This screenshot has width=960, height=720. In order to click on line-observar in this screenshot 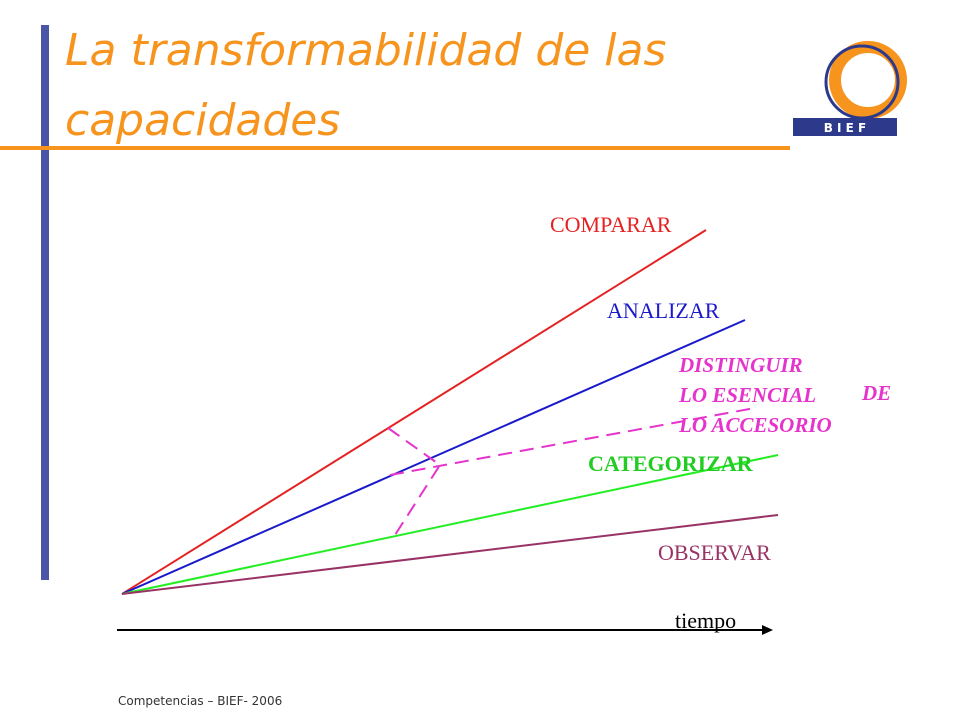, I will do `click(450, 554)`.